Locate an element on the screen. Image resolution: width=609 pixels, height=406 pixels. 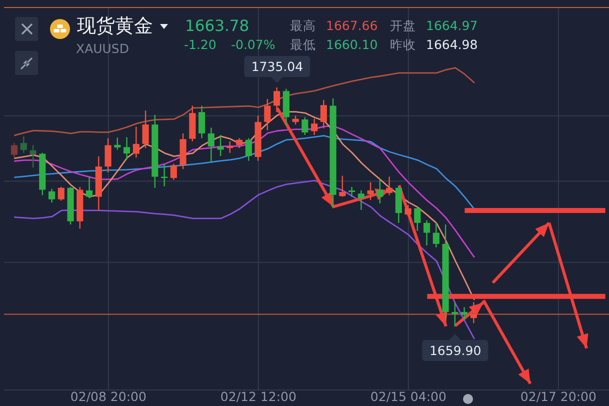
x-tick-label: 02/15 04:00 is located at coordinates (408, 396).